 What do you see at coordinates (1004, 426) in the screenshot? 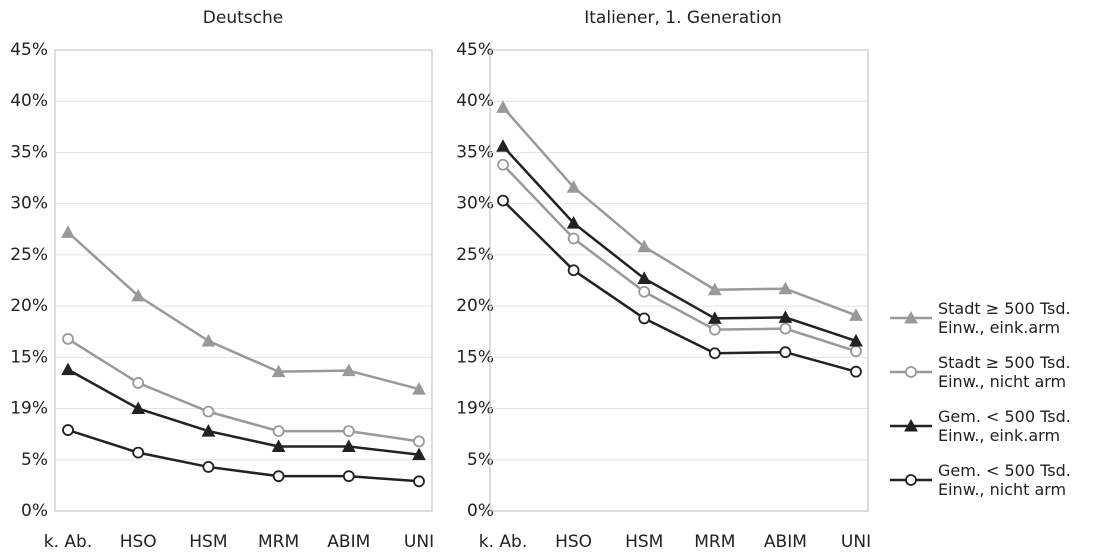
I see `legend-label: Gem. < 500 Tsd. Einw., eink.arm` at bounding box center [1004, 426].